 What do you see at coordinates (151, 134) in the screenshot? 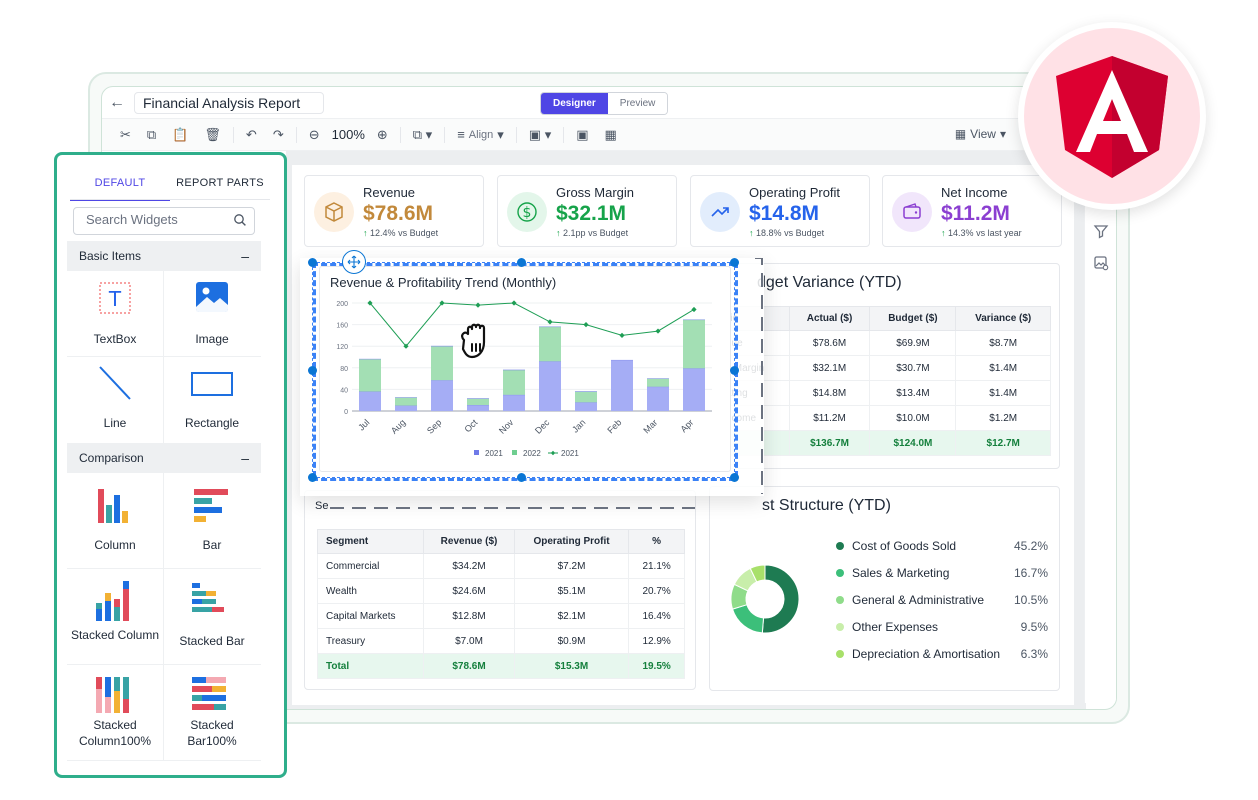
I see `copy-icon: ⧉` at bounding box center [151, 134].